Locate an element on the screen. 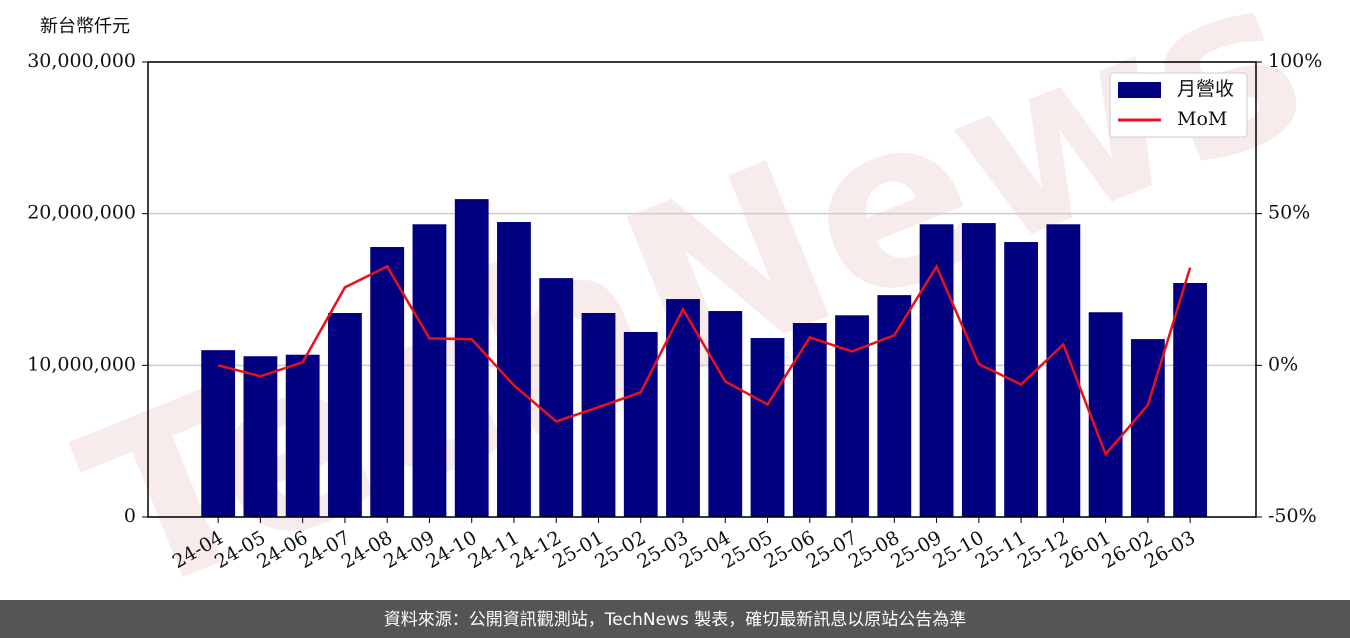 This screenshot has width=1350, height=638. footer: 資料來源：公開資訊觀測站，TechNews 製表，確切最新訊息以原站公告為準 is located at coordinates (675, 620).